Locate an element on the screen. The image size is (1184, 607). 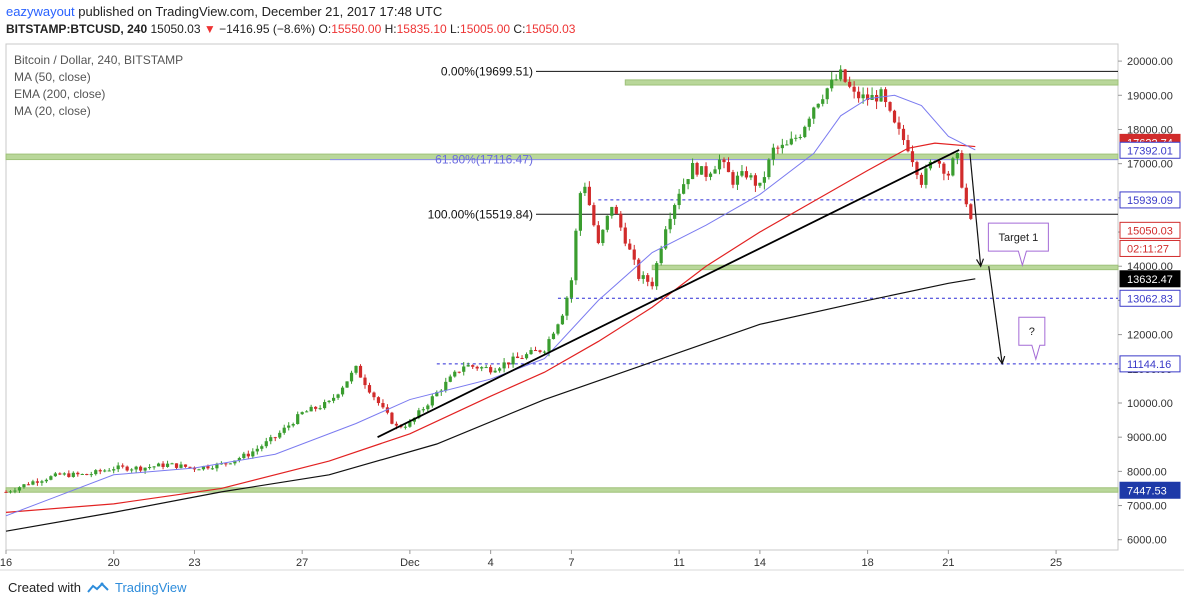
down-arrow-icon: ▼ is located at coordinates (209, 29).